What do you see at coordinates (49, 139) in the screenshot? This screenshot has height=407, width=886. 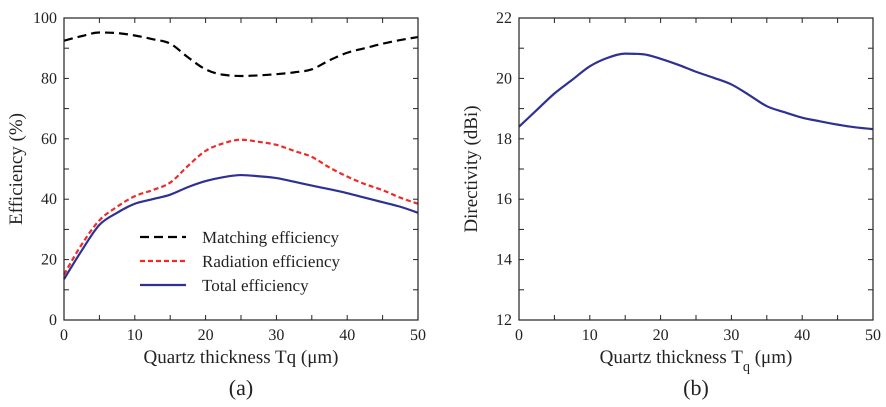 I see `y-tick-label: 60` at bounding box center [49, 139].